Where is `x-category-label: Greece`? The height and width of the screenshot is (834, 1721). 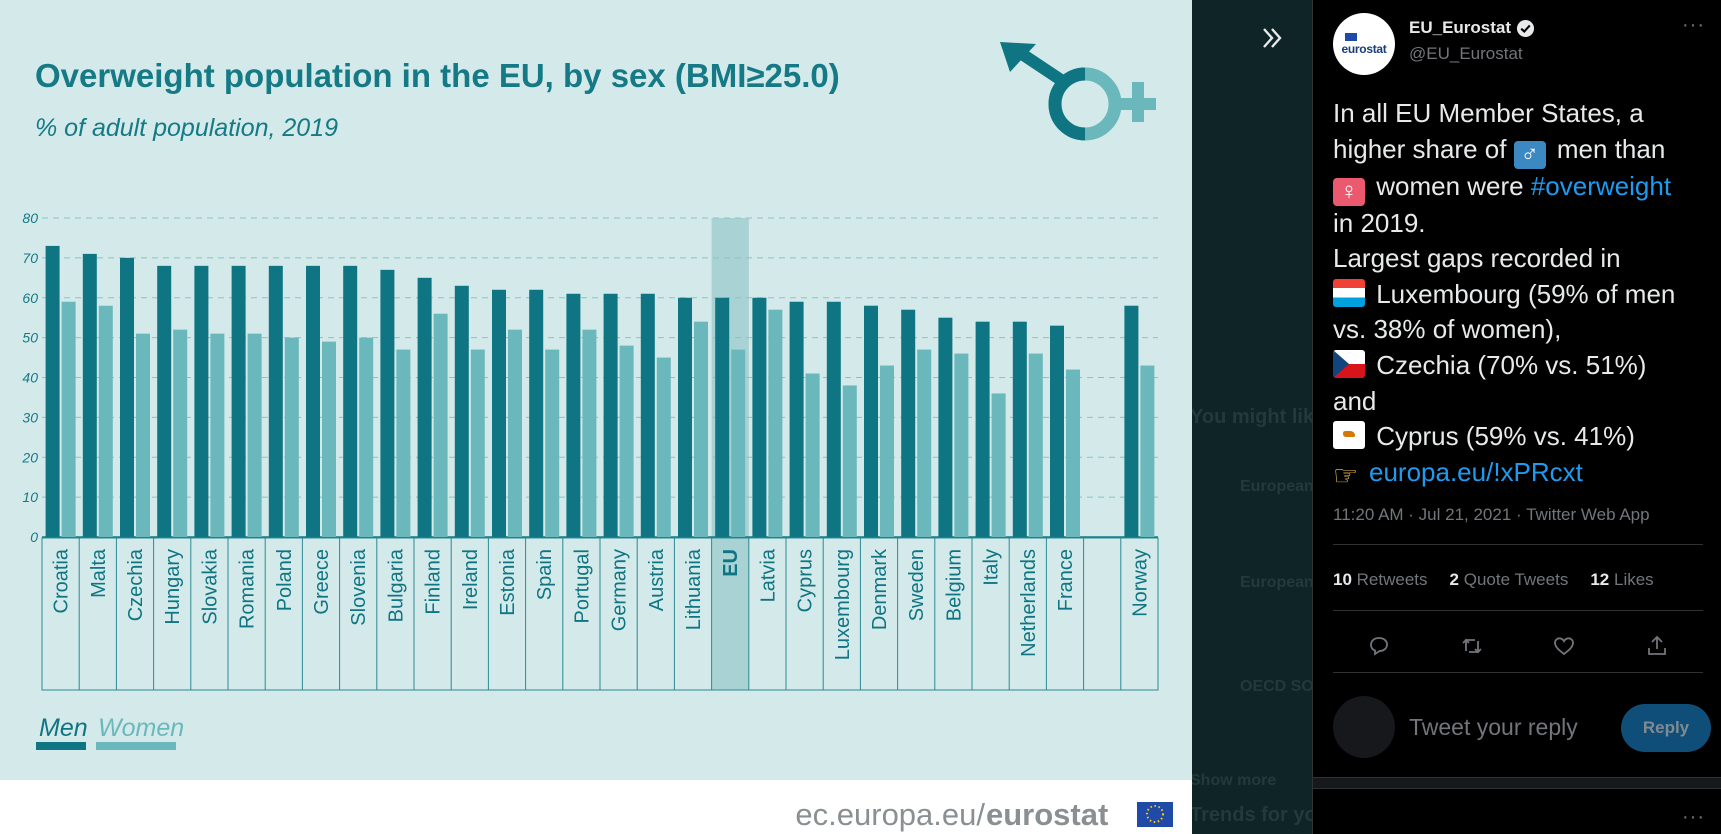
x-category-label: Greece is located at coordinates (322, 582).